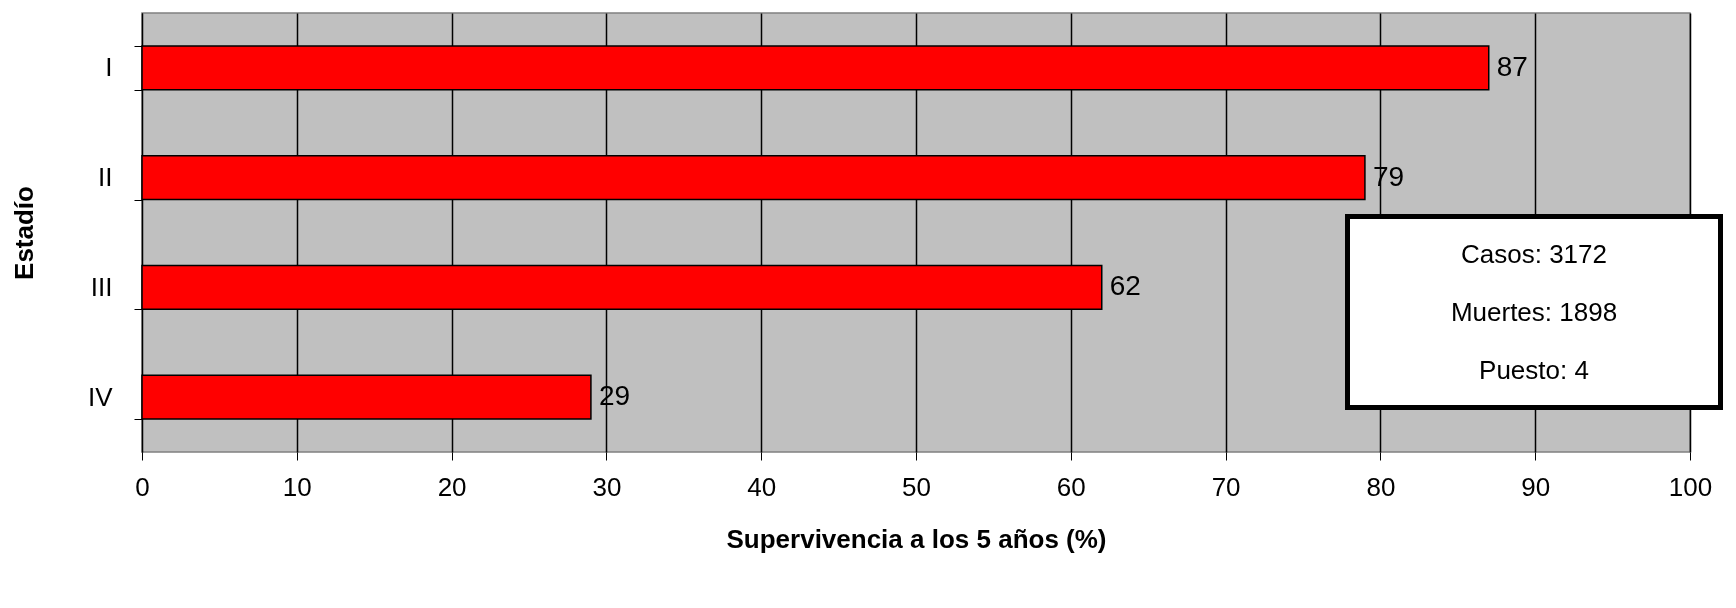 The width and height of the screenshot is (1736, 608). What do you see at coordinates (1534, 370) in the screenshot?
I see `annotation: Puesto: 4` at bounding box center [1534, 370].